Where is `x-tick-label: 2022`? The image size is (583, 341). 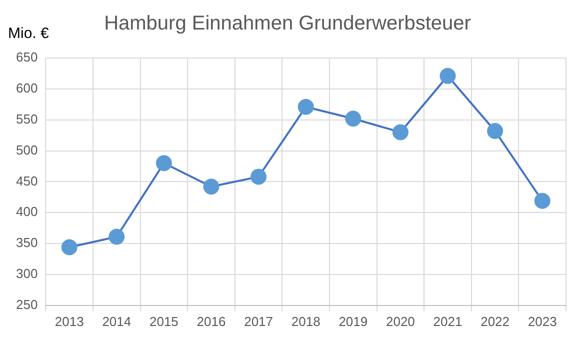
x-tick-label: 2022 is located at coordinates (495, 321).